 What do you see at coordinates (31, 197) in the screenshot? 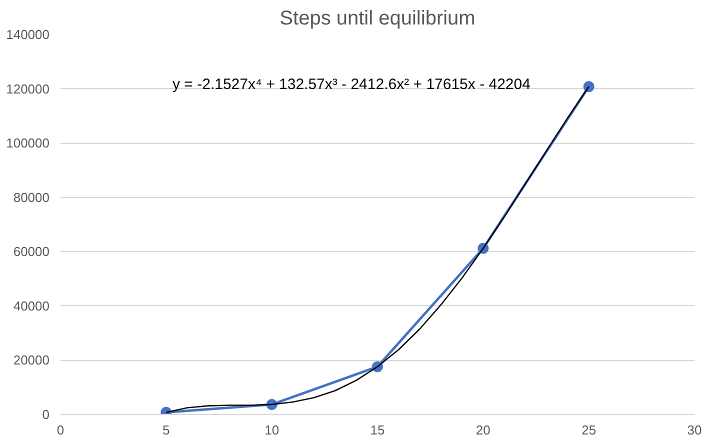
I see `y-tick-label: 80000` at bounding box center [31, 197].